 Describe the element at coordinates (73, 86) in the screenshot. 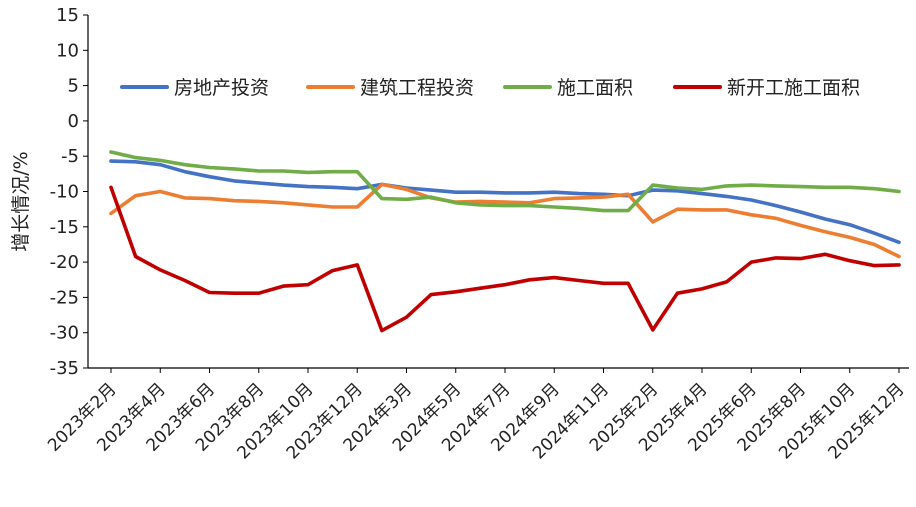

I see `y-tick-label: 5` at that location.